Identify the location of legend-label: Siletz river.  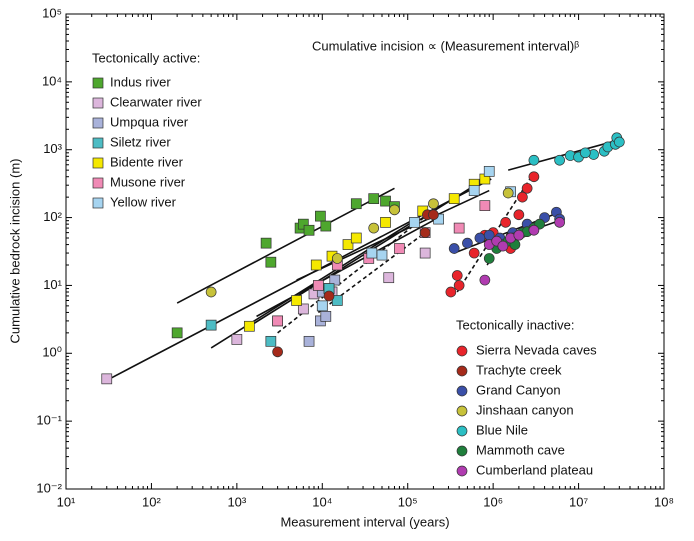
(140, 141).